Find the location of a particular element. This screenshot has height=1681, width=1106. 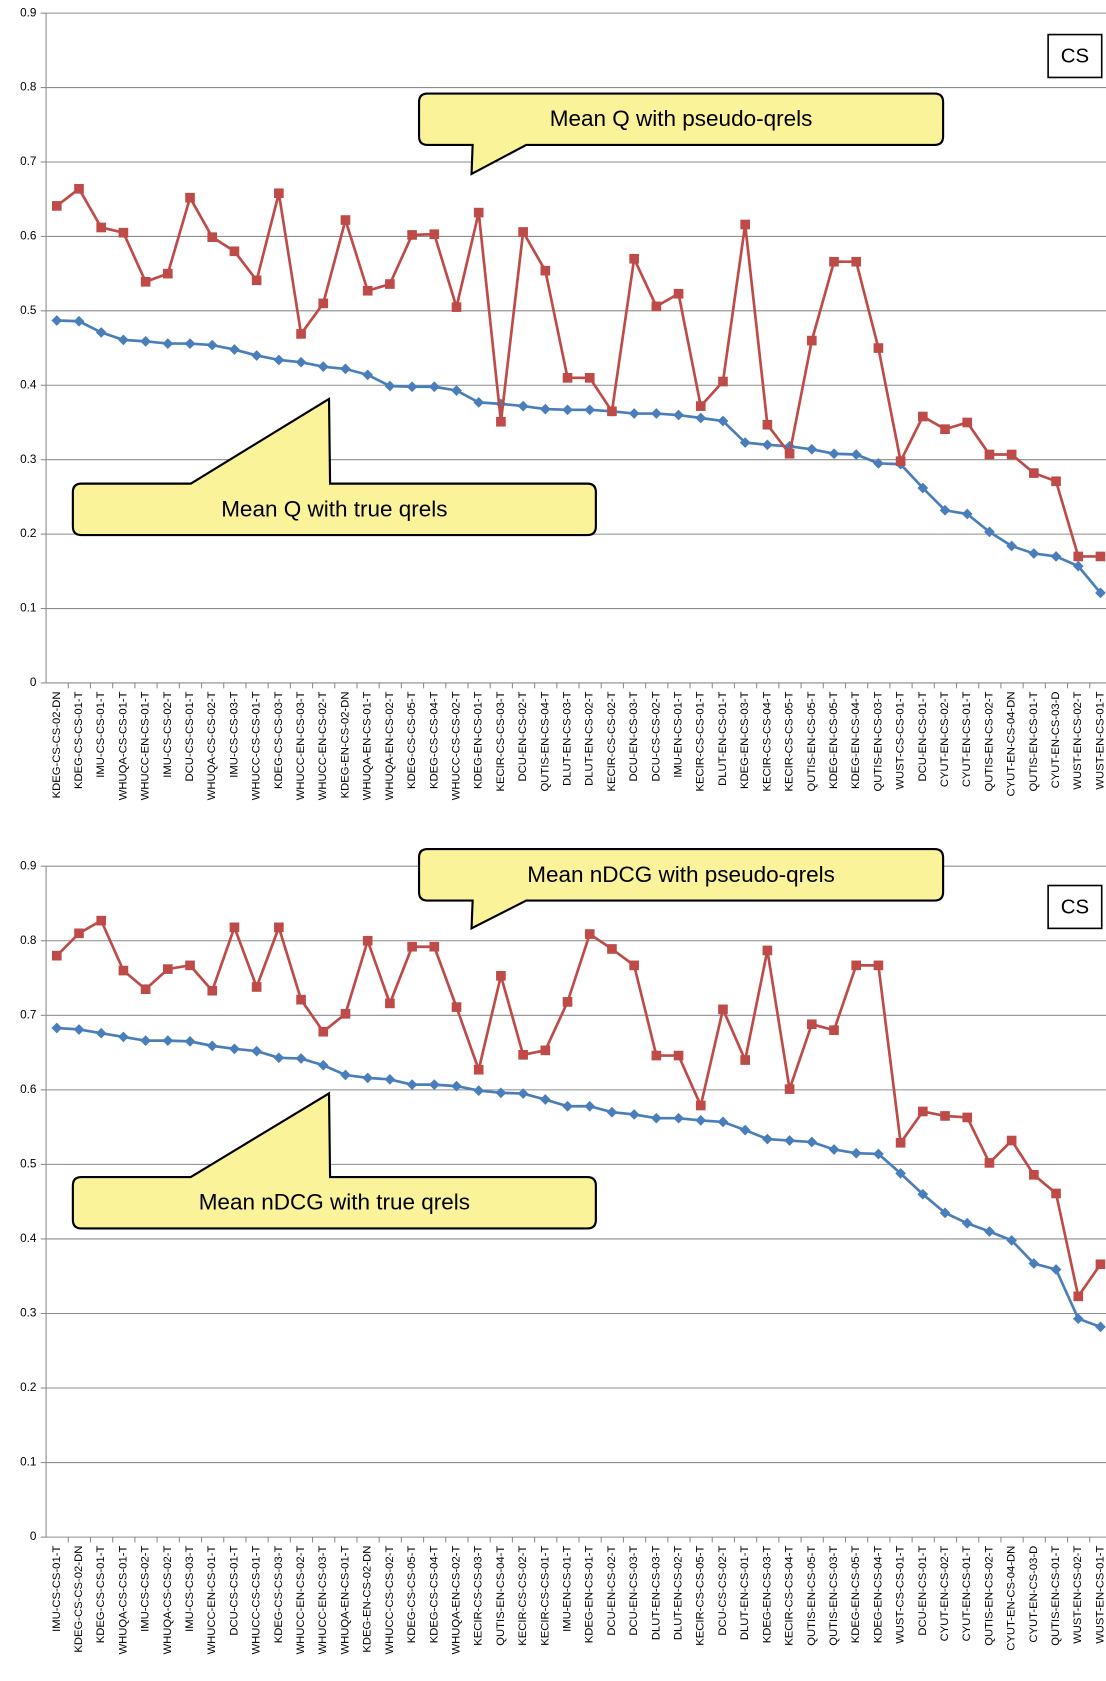

y-tick-label: 0.8 is located at coordinates (28, 940).